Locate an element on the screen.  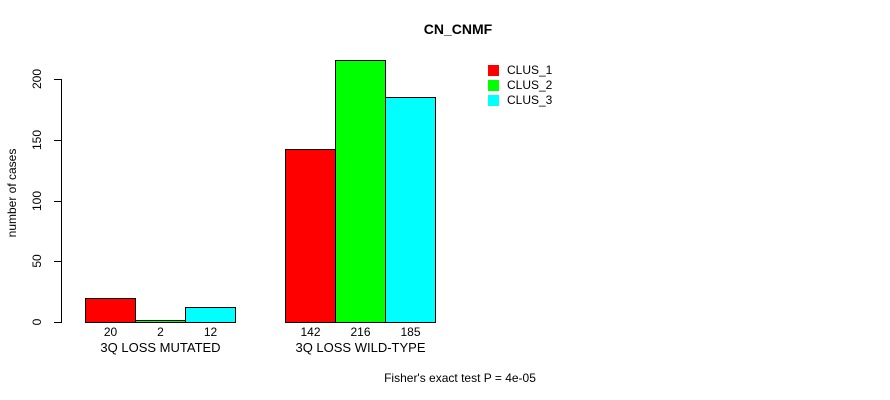
bar-value-label: 2 is located at coordinates (160, 332).